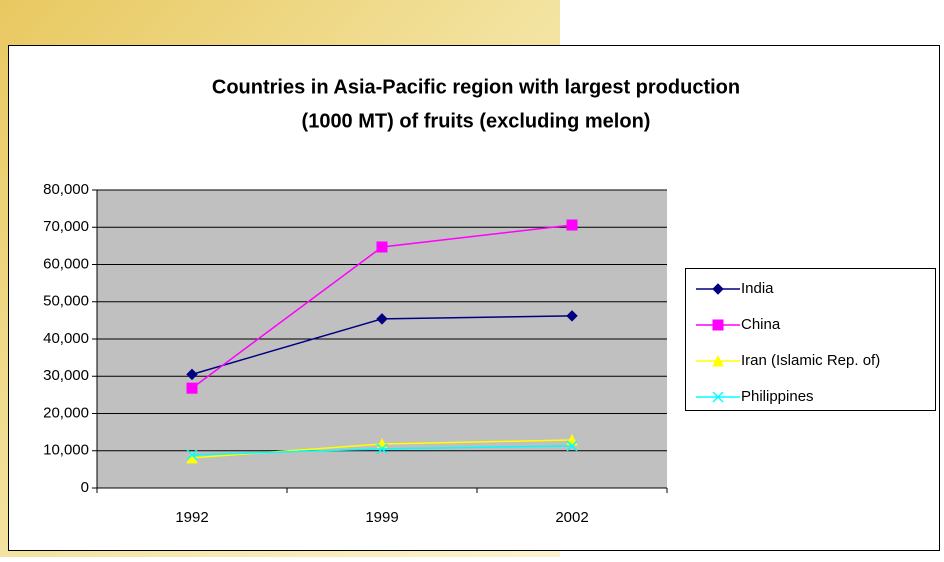 The height and width of the screenshot is (562, 944). What do you see at coordinates (761, 324) in the screenshot?
I see `legend-label: China` at bounding box center [761, 324].